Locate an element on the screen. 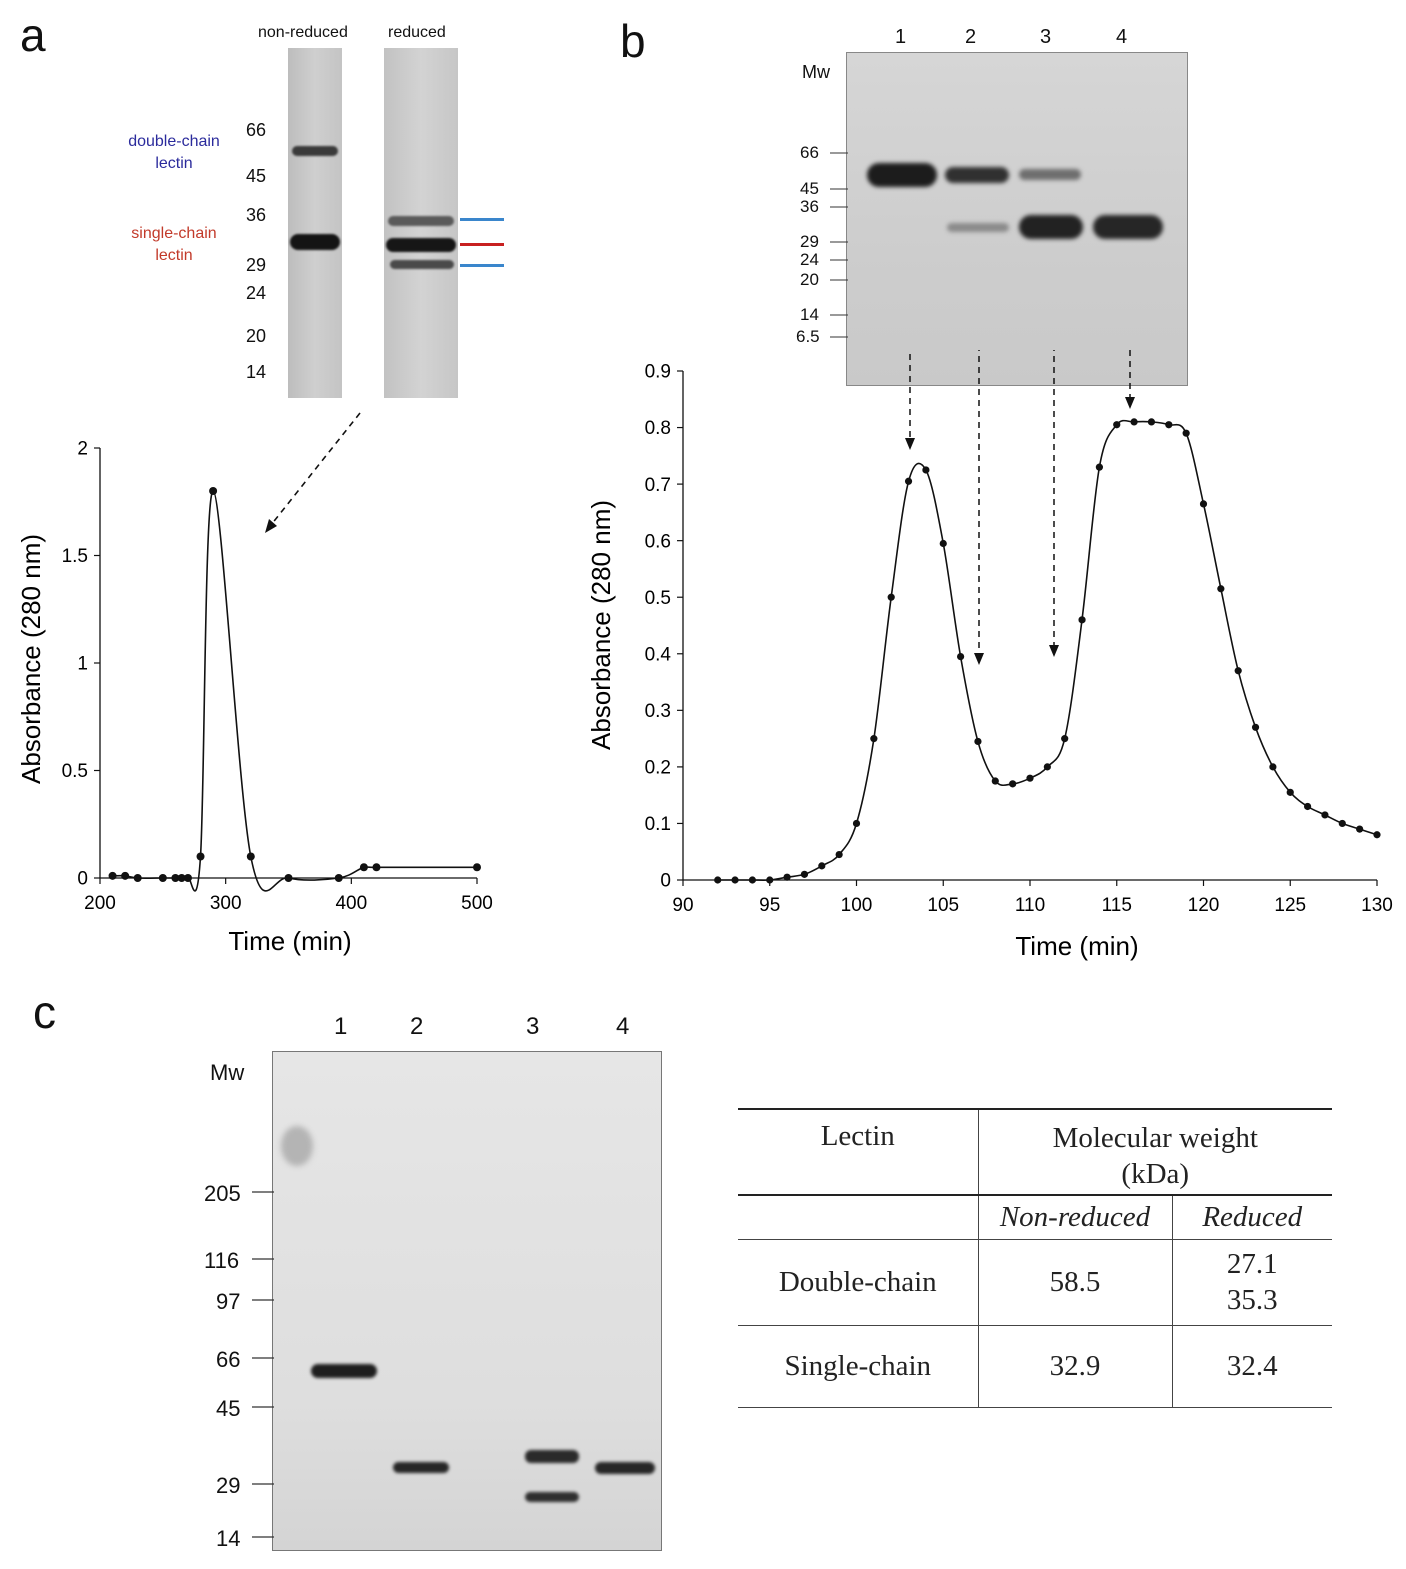 The height and width of the screenshot is (1569, 1406). gel-c-mw-116: 116 is located at coordinates (222, 1260).